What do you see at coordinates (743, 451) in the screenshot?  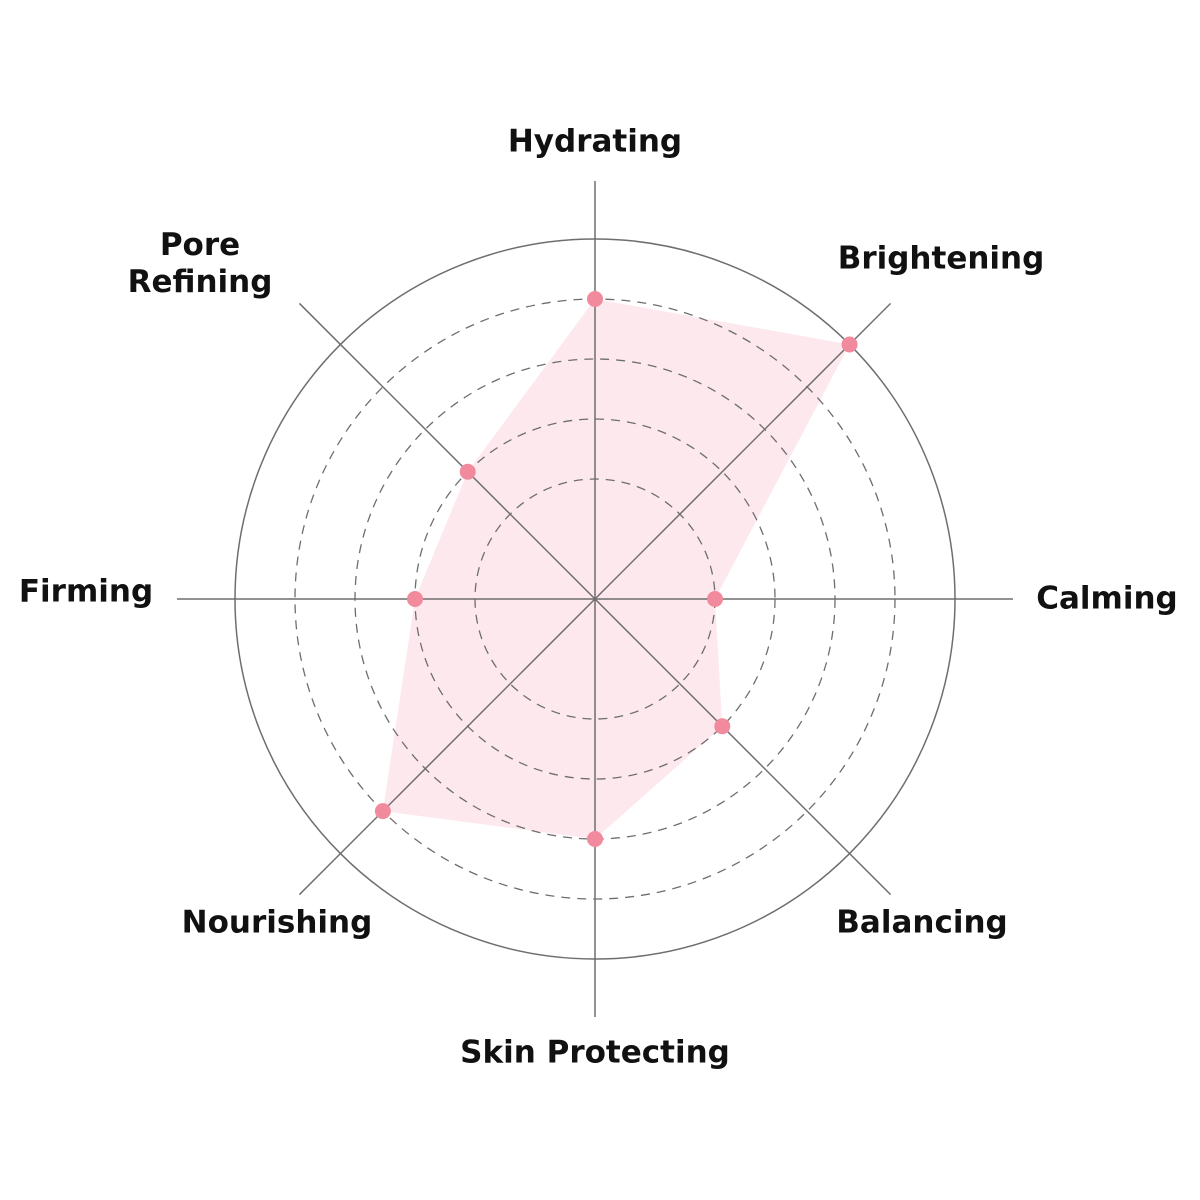 I see `axis-line-brightening` at bounding box center [743, 451].